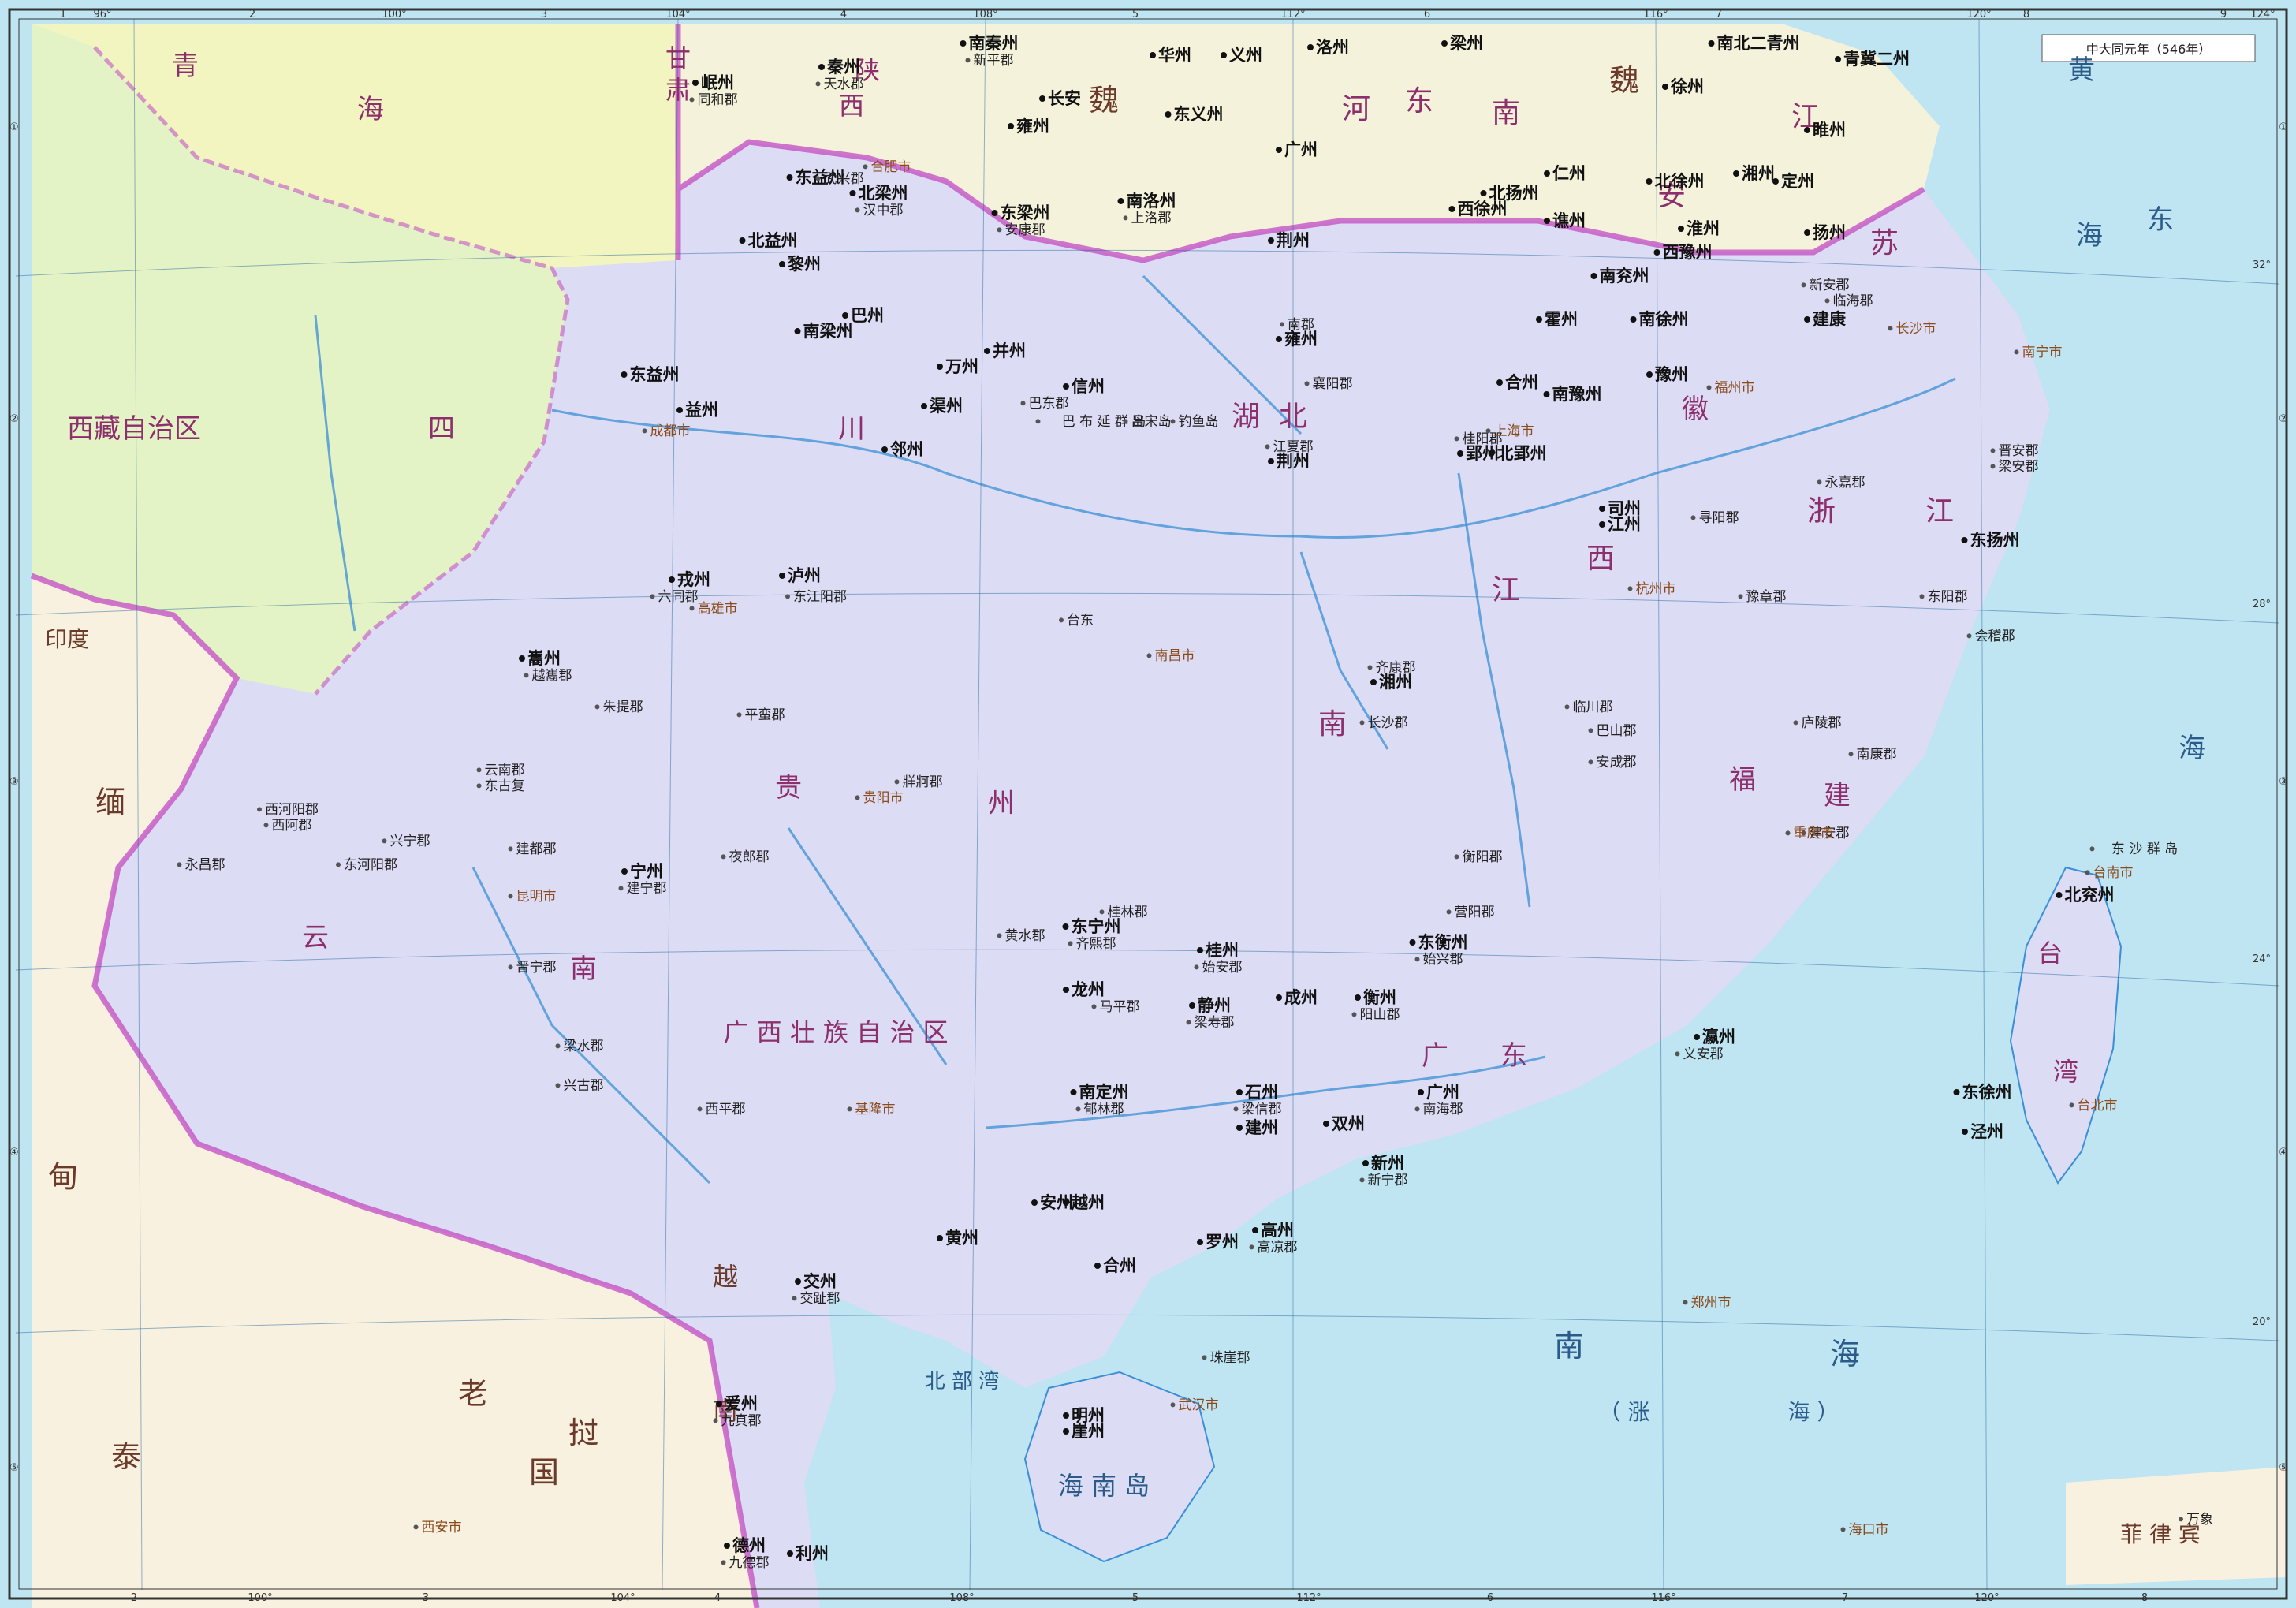 This screenshot has width=2296, height=1608. Describe the element at coordinates (1569, 174) in the screenshot. I see `province-label: 仁州` at that location.